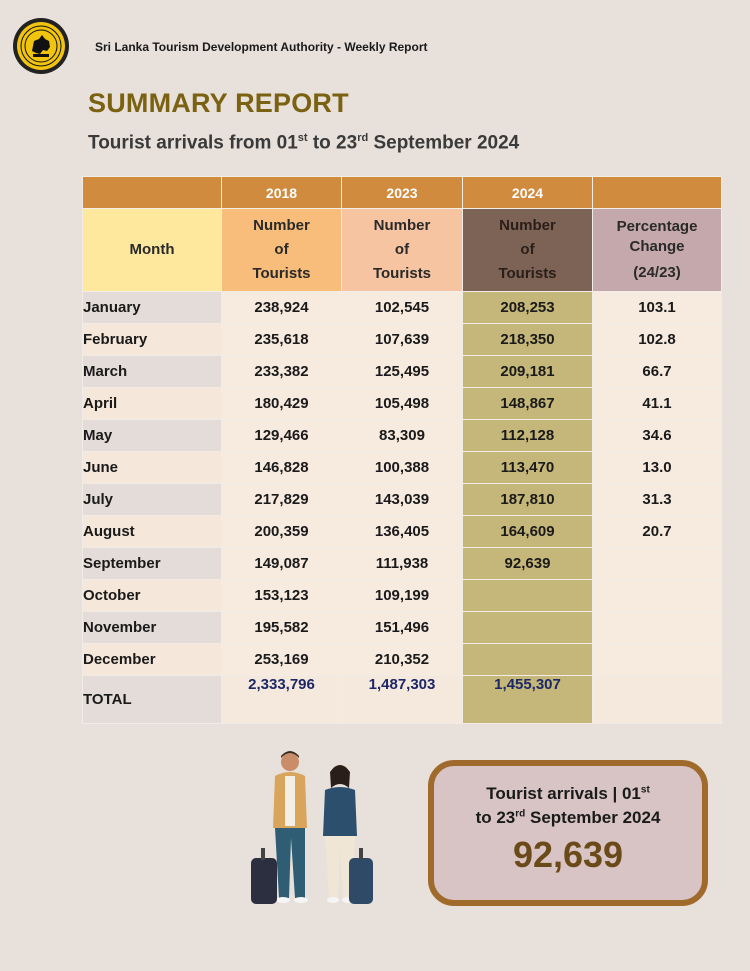 The image size is (750, 971). Describe the element at coordinates (152, 595) in the screenshot. I see `month-cell: October` at that location.